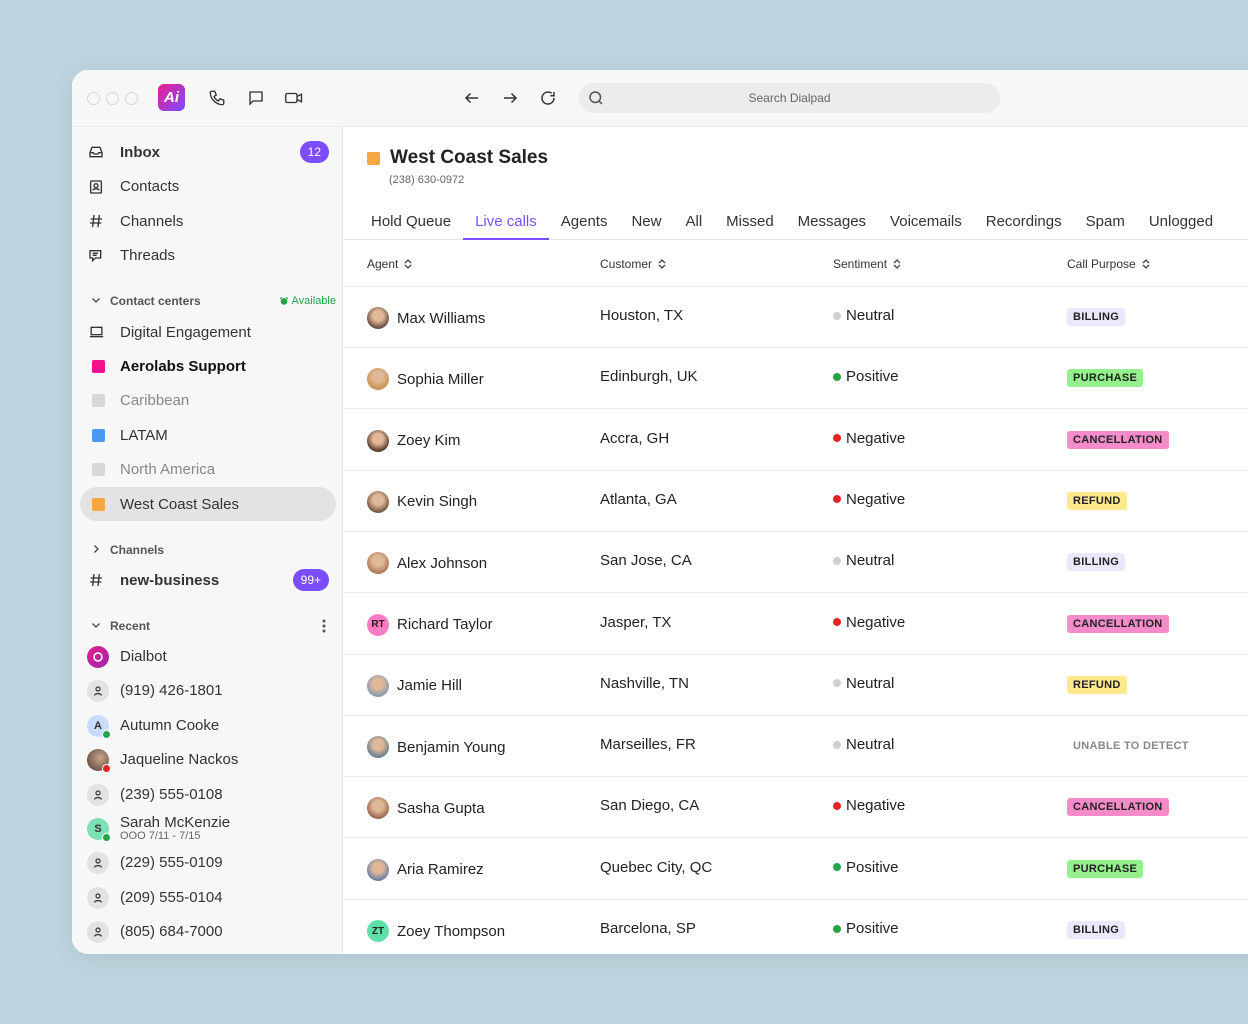 This screenshot has height=1024, width=1248. What do you see at coordinates (208, 256) in the screenshot?
I see `sidebar-item-threads: Threads` at bounding box center [208, 256].